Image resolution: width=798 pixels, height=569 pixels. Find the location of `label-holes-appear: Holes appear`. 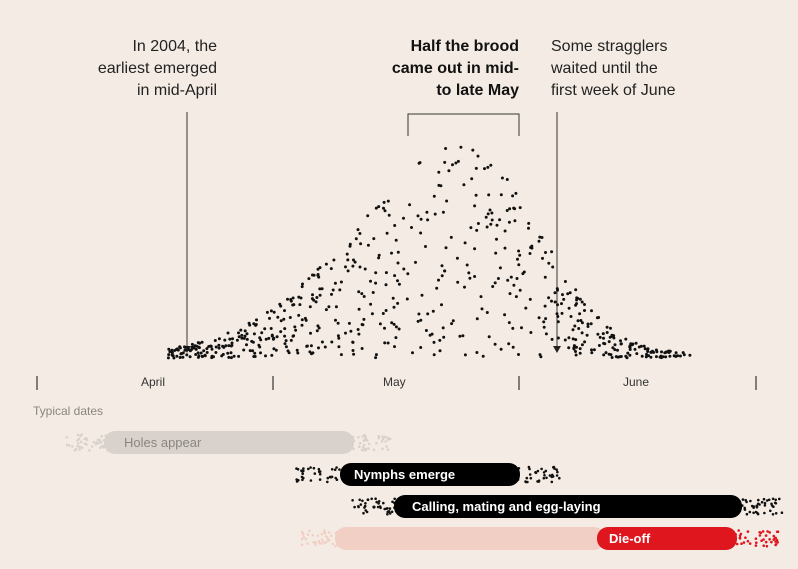

label-holes-appear: Holes appear is located at coordinates (163, 442).